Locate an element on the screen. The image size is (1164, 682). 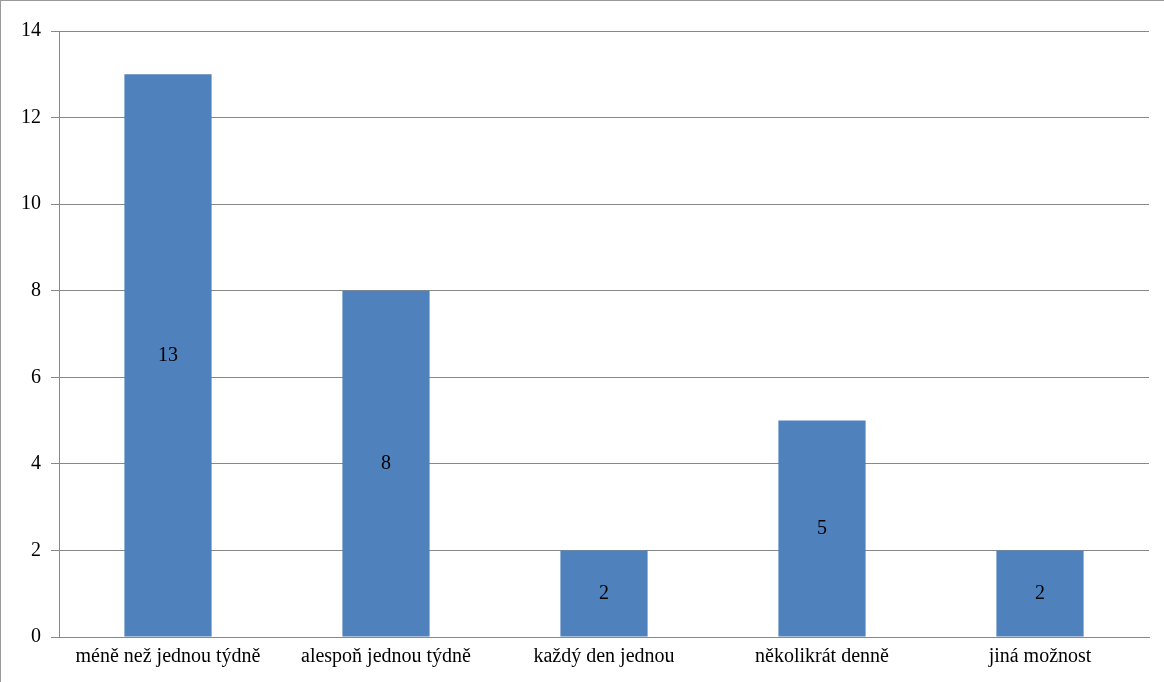
y-tick-label: 10 is located at coordinates (31, 202).